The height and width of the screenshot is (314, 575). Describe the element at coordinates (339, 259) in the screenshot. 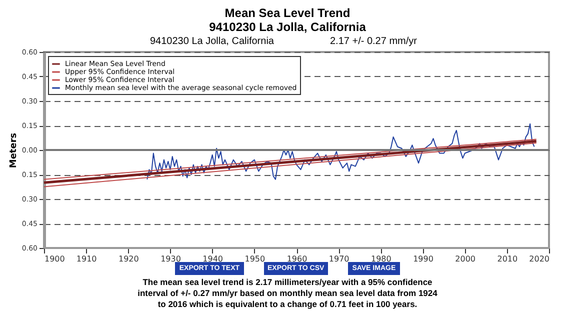

I see `x-tick-label: 1970` at that location.